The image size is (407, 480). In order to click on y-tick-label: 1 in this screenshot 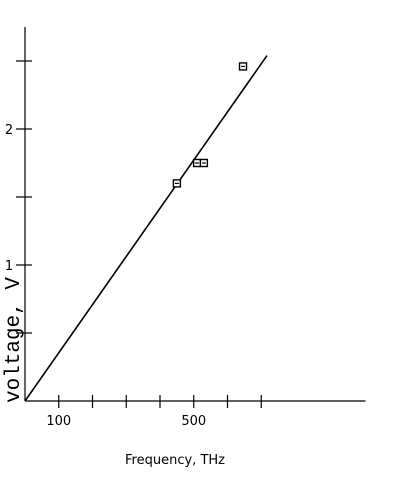, I will do `click(9, 266)`.